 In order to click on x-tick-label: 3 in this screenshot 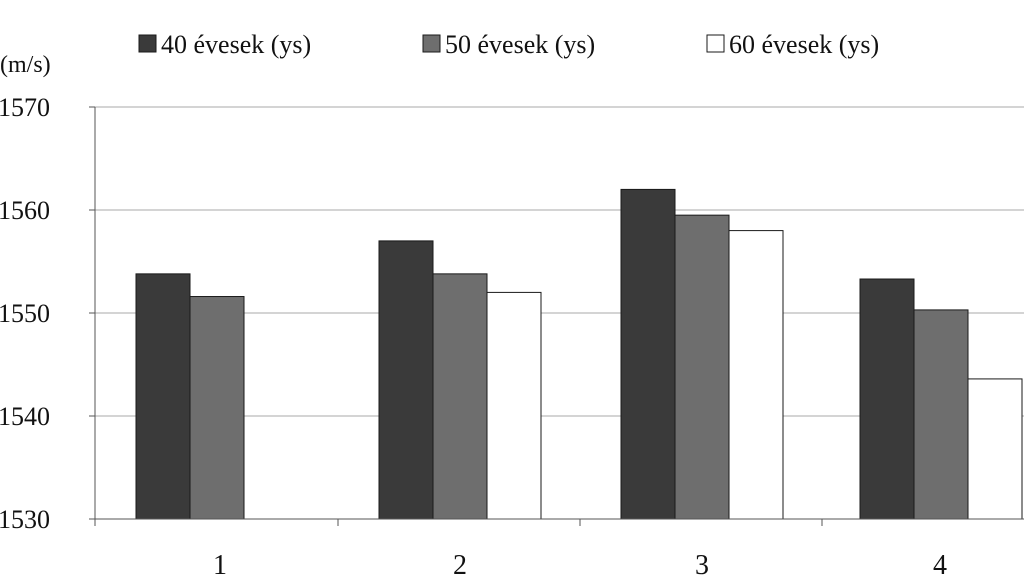, I will do `click(702, 562)`.